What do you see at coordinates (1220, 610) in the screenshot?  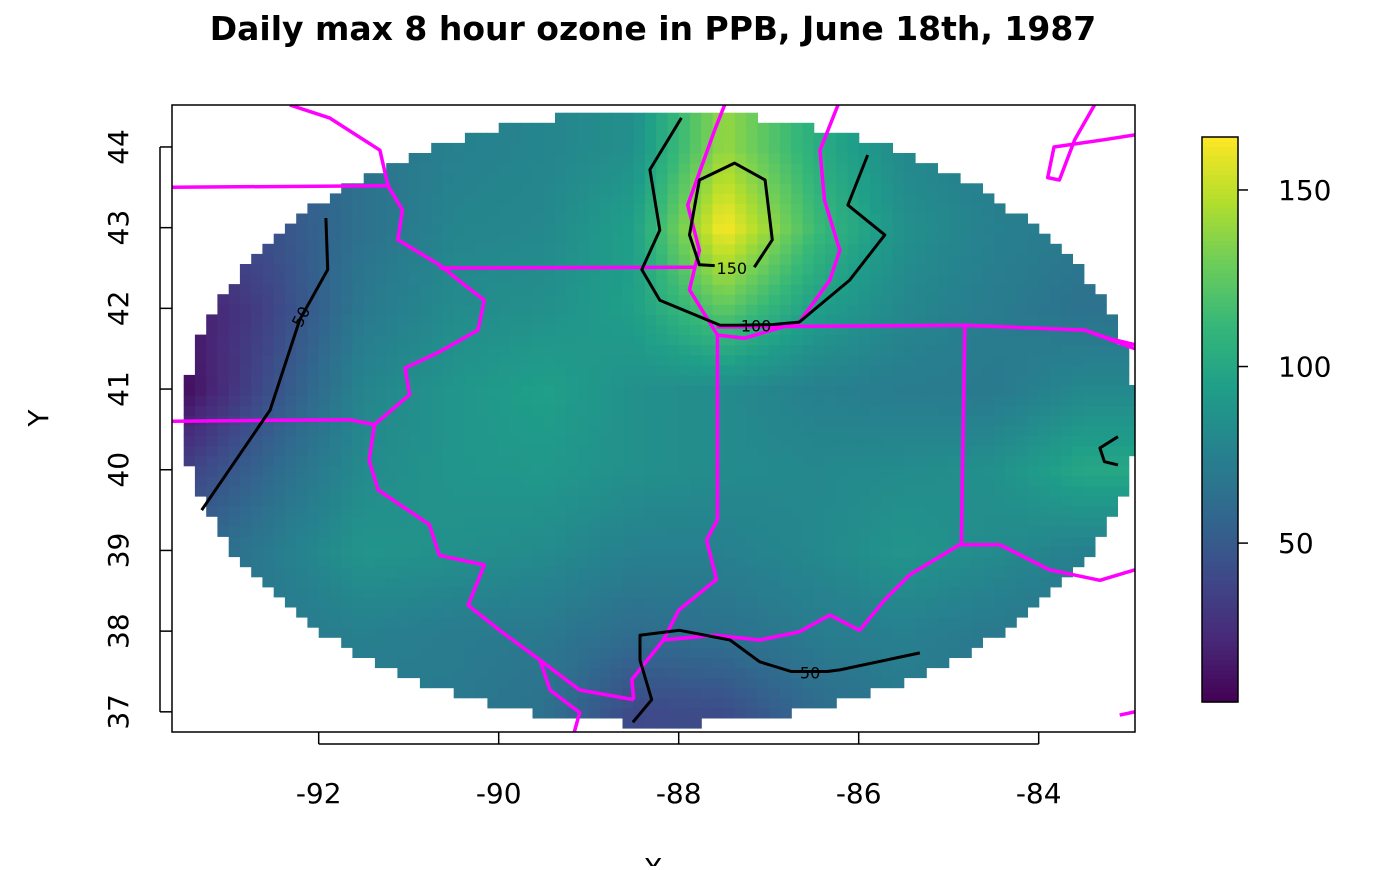 I see `colorbar-segment` at bounding box center [1220, 610].